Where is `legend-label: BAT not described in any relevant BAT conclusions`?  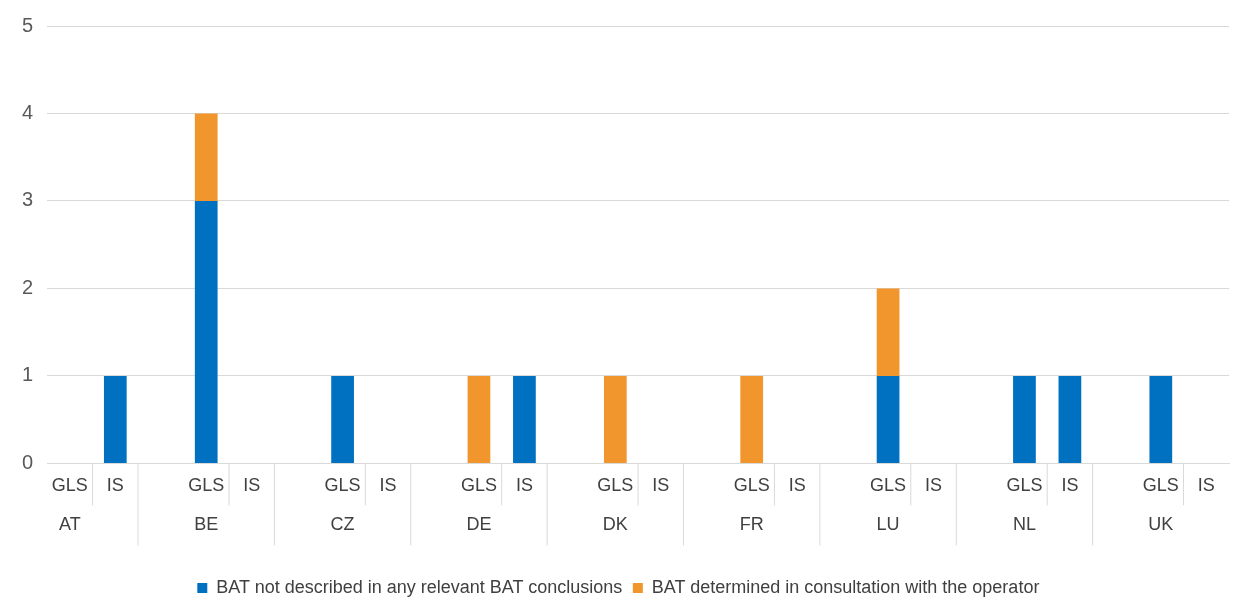 legend-label: BAT not described in any relevant BAT conclusions is located at coordinates (419, 586).